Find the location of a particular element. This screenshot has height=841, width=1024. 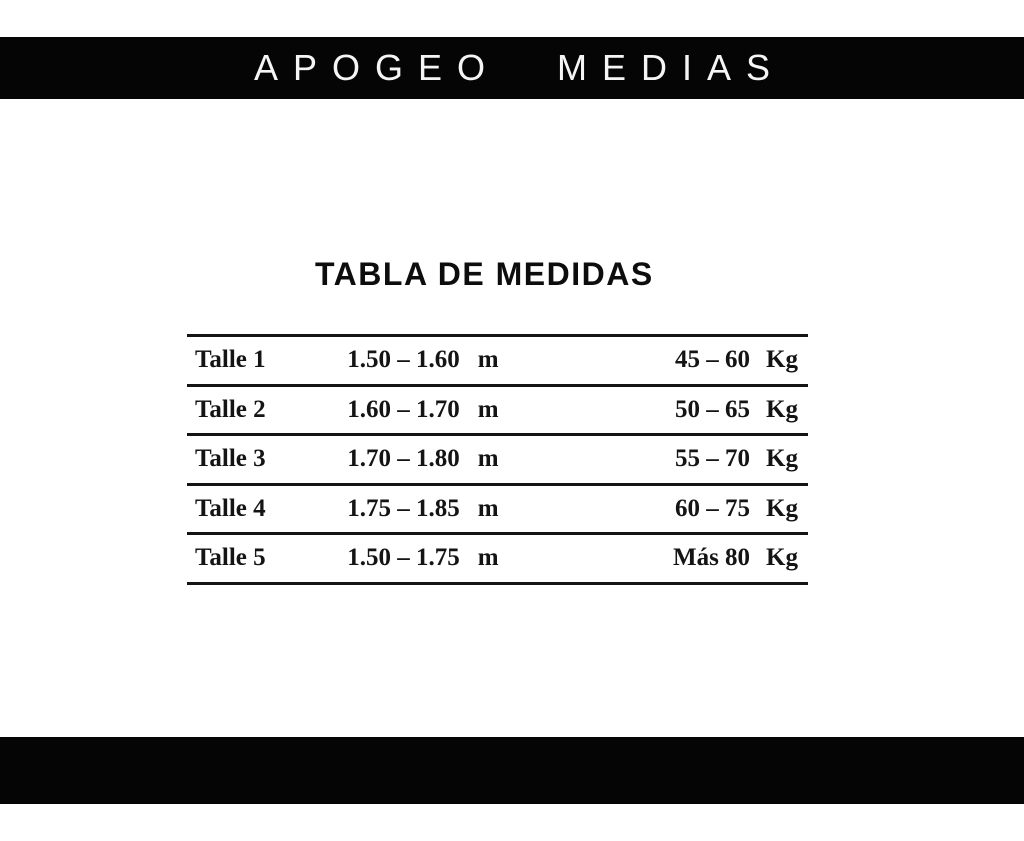

footer-bar is located at coordinates (512, 770).